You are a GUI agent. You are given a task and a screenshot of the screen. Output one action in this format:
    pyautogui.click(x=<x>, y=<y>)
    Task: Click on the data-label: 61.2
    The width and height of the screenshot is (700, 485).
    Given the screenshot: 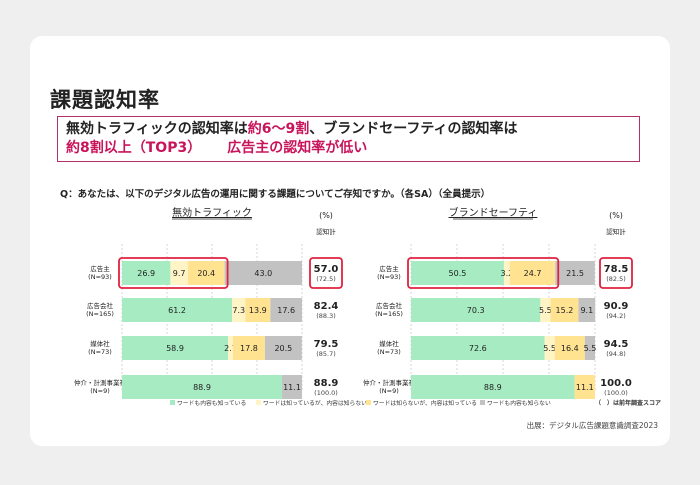 What is the action you would take?
    pyautogui.click(x=177, y=310)
    